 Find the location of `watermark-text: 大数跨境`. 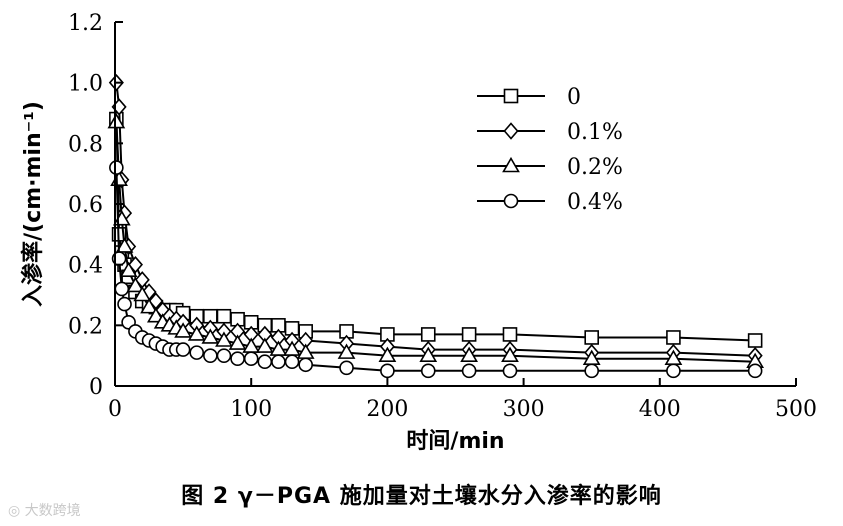

watermark-text: 大数跨境 is located at coordinates (52, 511).